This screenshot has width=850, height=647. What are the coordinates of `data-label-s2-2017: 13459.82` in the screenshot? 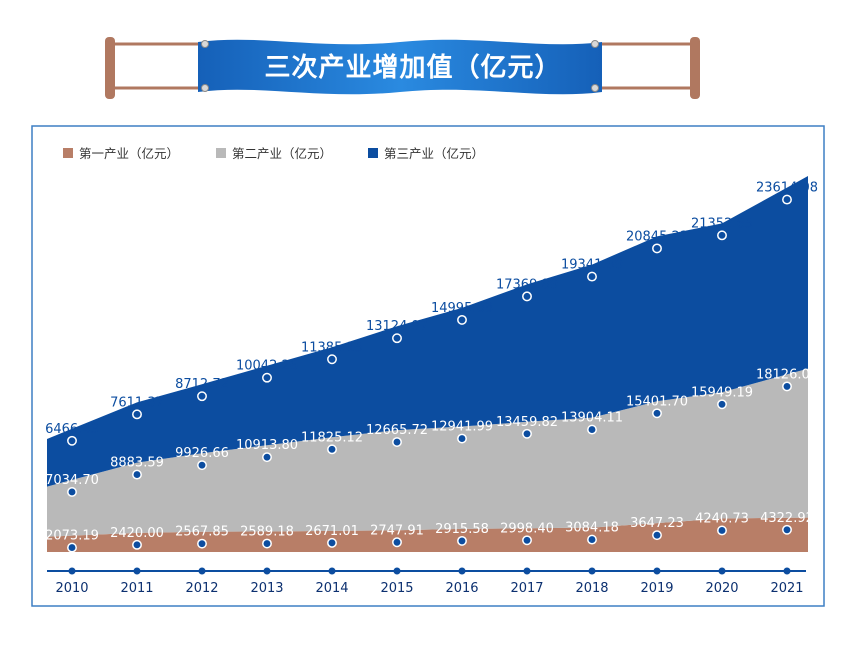 It's located at (527, 422).